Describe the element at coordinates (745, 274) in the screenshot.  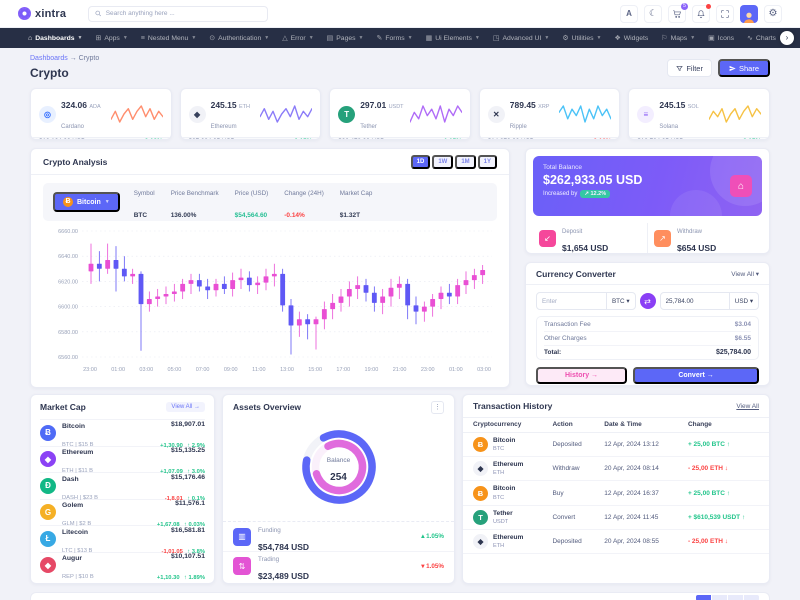
I see `converter-view-all-dropdown: View All ▾` at that location.